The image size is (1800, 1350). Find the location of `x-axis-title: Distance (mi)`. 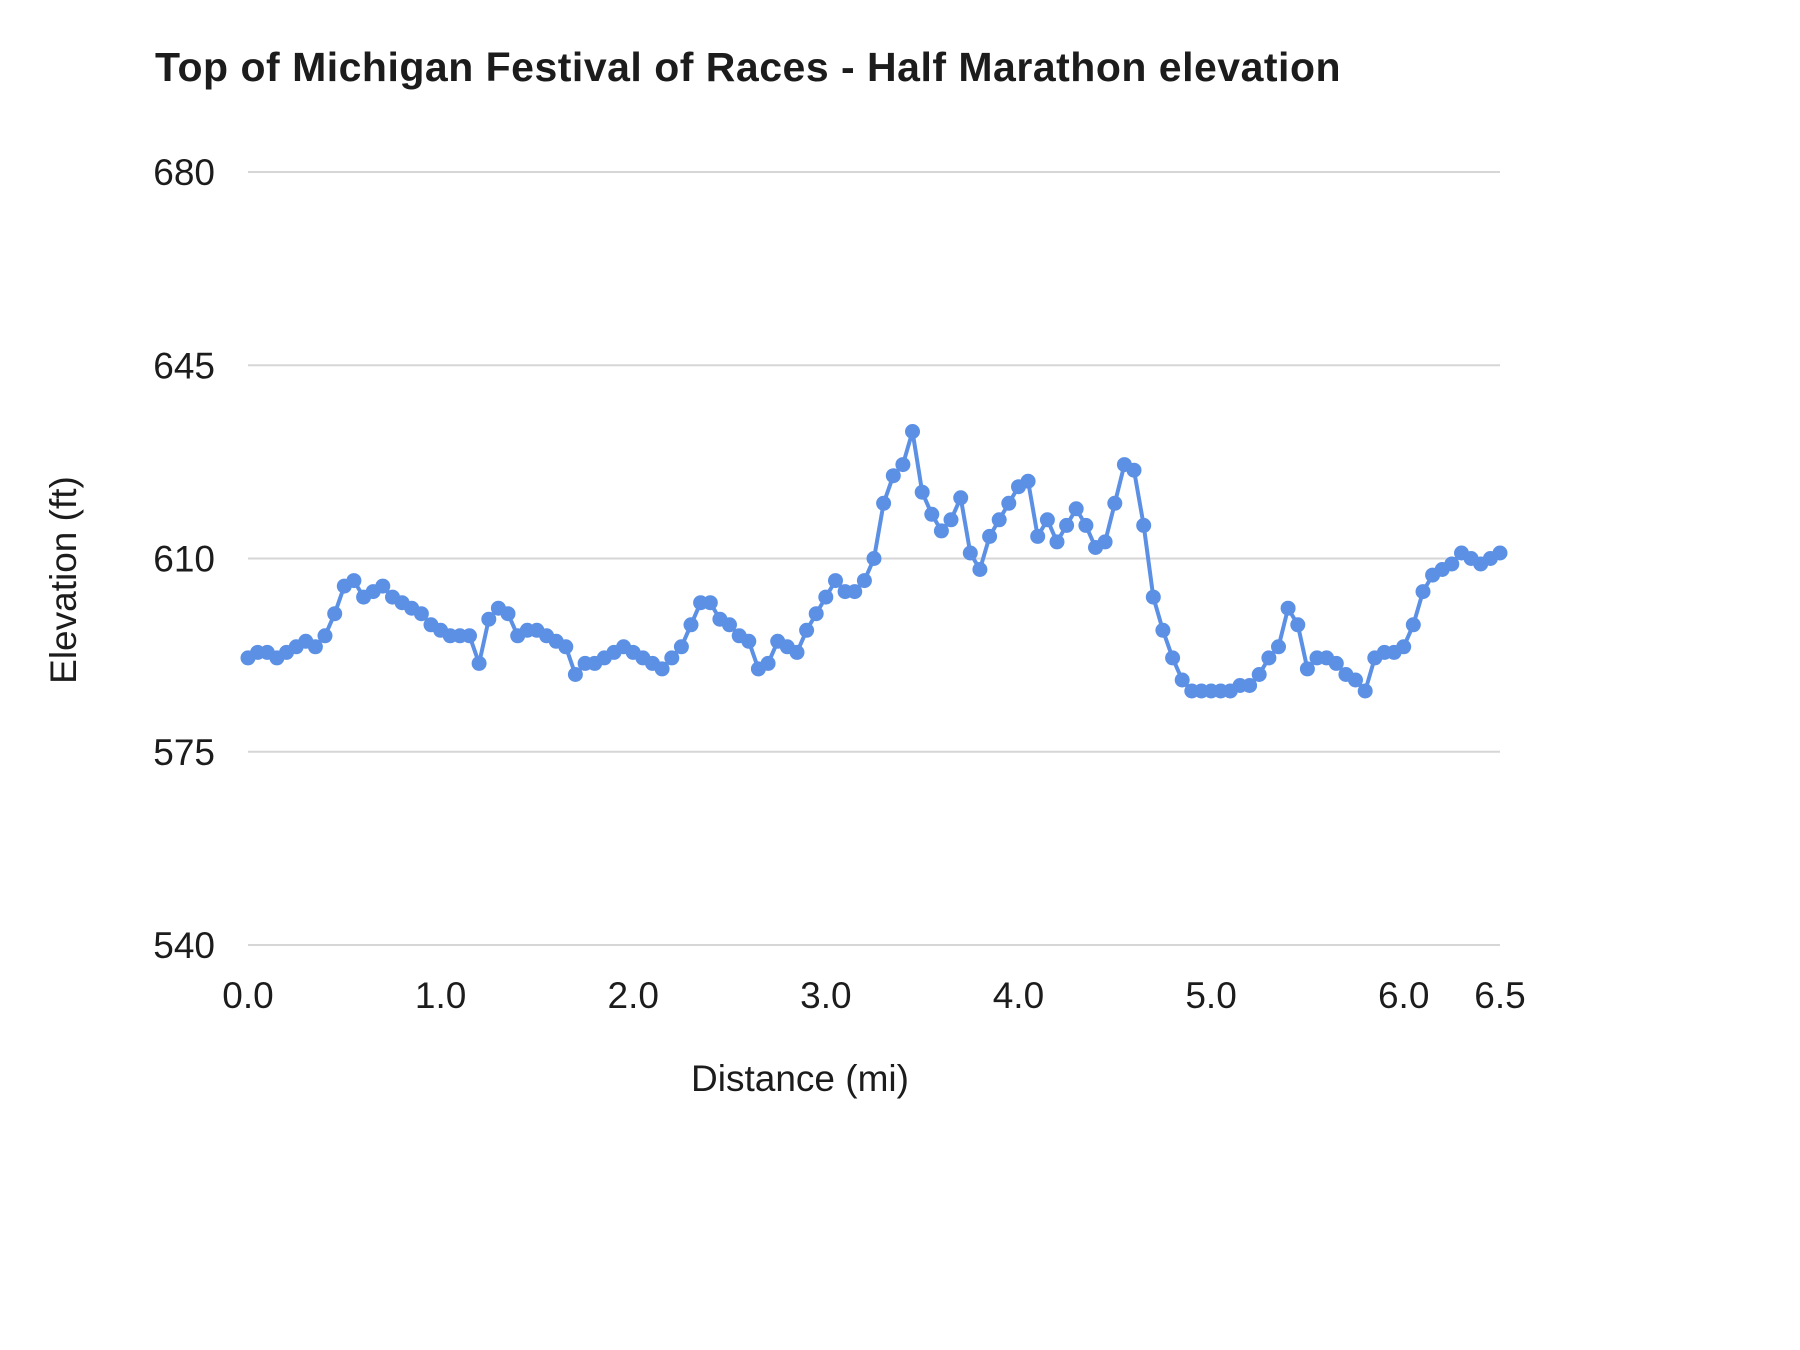

x-axis-title: Distance (mi) is located at coordinates (800, 1078).